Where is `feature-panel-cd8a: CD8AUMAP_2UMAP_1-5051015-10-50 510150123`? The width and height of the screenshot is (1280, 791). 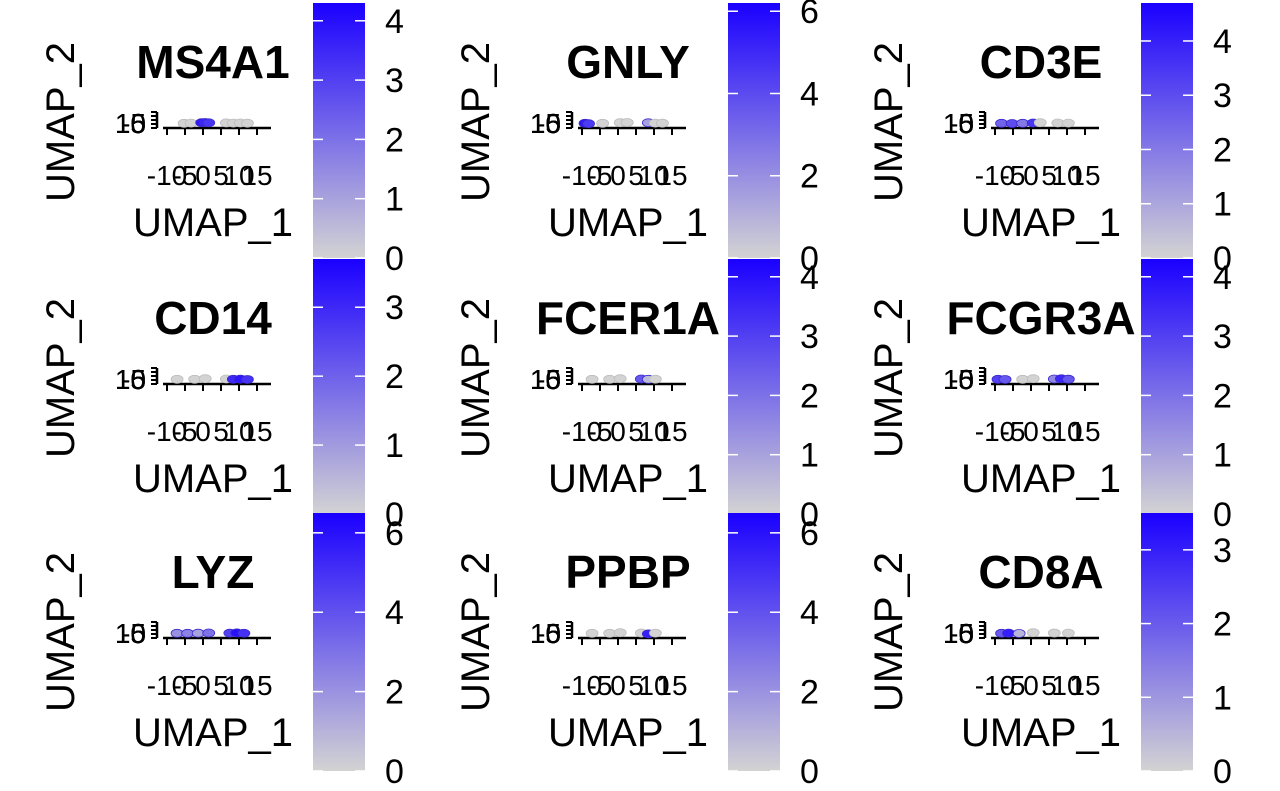 feature-panel-cd8a: CD8AUMAP_2UMAP_1-5051015-10-50 510150123 is located at coordinates (1049, 652).